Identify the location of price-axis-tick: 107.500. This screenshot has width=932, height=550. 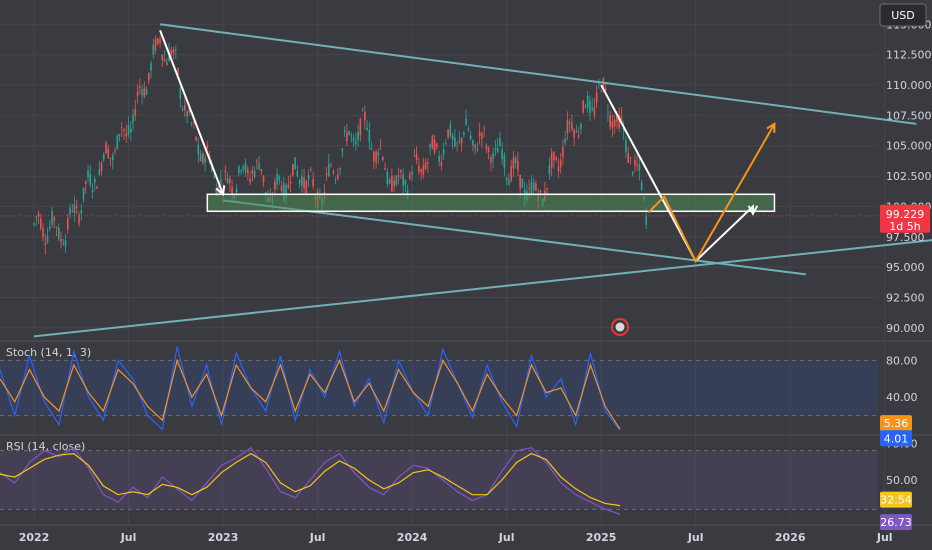
(909, 115).